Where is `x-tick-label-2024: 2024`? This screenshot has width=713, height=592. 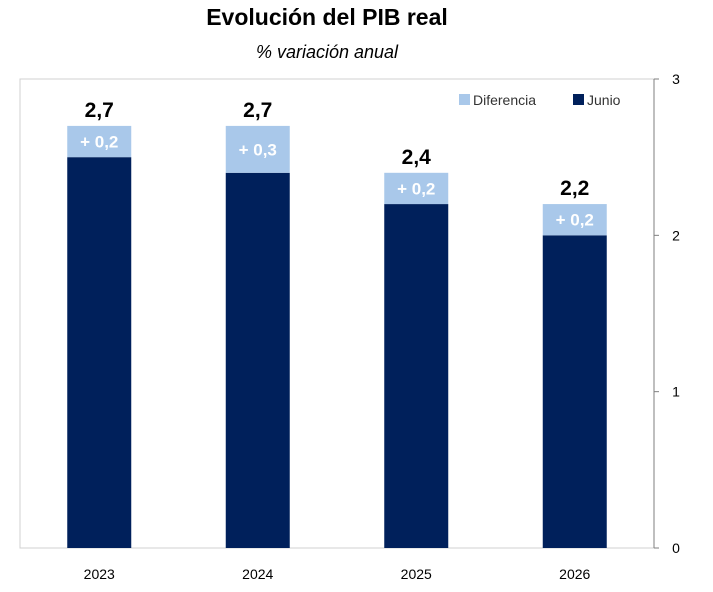
x-tick-label-2024: 2024 is located at coordinates (257, 574).